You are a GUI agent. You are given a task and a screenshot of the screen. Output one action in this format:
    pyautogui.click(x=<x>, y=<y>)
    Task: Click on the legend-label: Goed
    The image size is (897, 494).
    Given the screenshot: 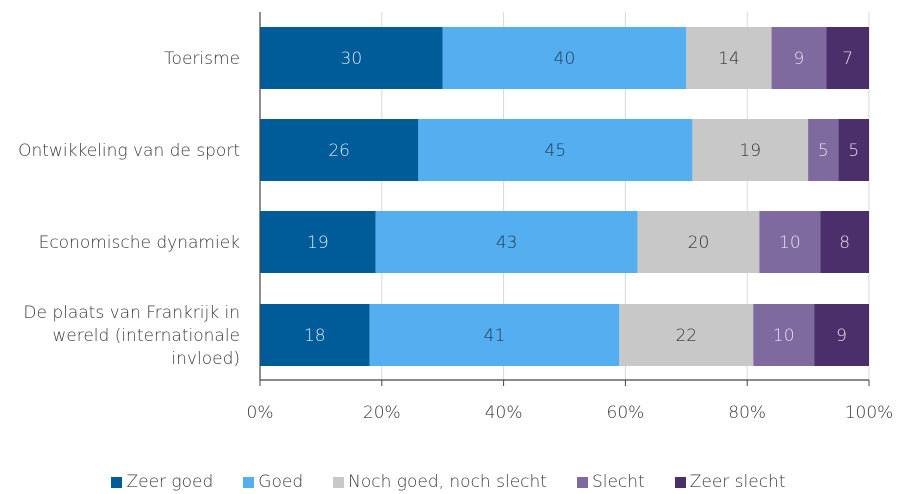 What is the action you would take?
    pyautogui.click(x=281, y=482)
    